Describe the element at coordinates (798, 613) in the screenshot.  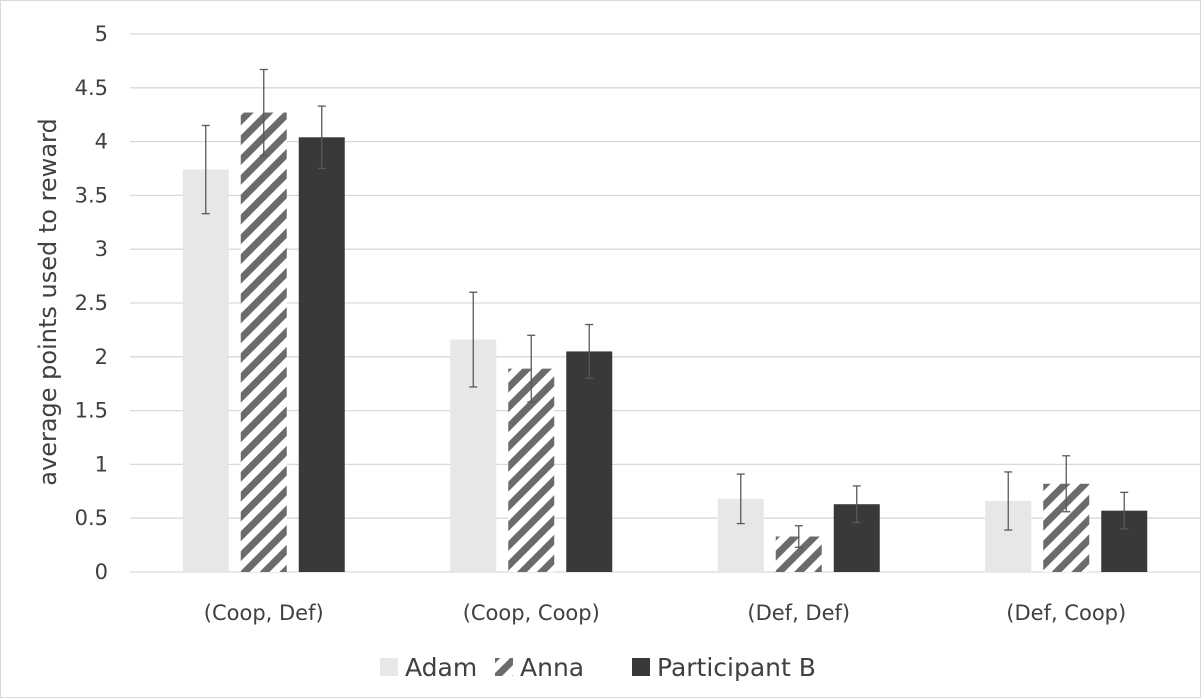
I see `x-tick-label: (Def, Def)` at that location.